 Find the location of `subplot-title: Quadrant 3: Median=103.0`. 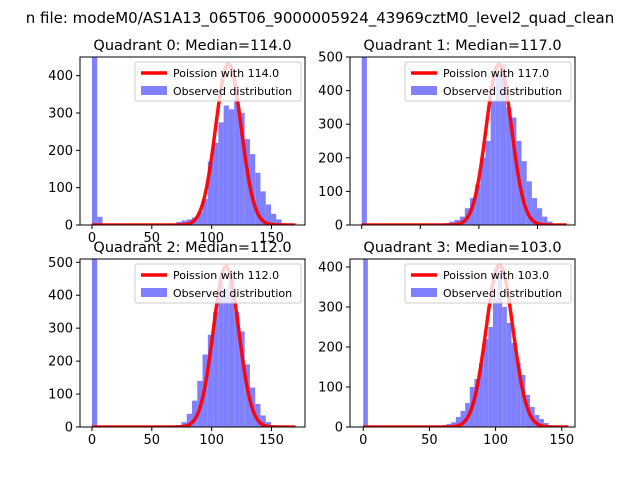

subplot-title: Quadrant 3: Median=103.0 is located at coordinates (462, 248).